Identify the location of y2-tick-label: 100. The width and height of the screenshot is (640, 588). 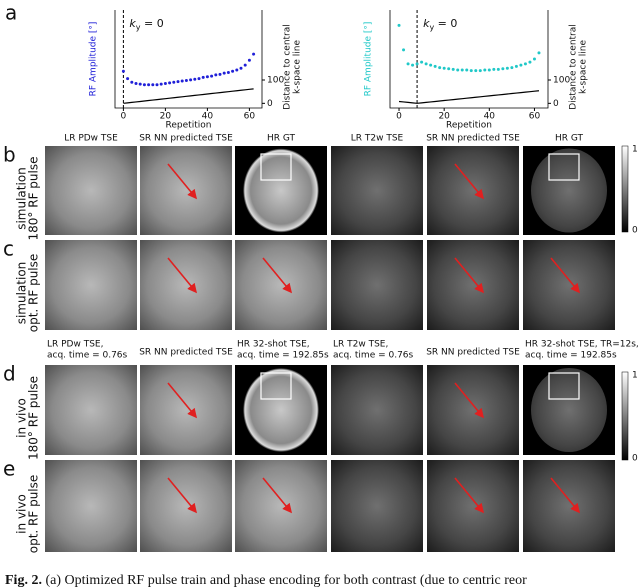
(561, 81).